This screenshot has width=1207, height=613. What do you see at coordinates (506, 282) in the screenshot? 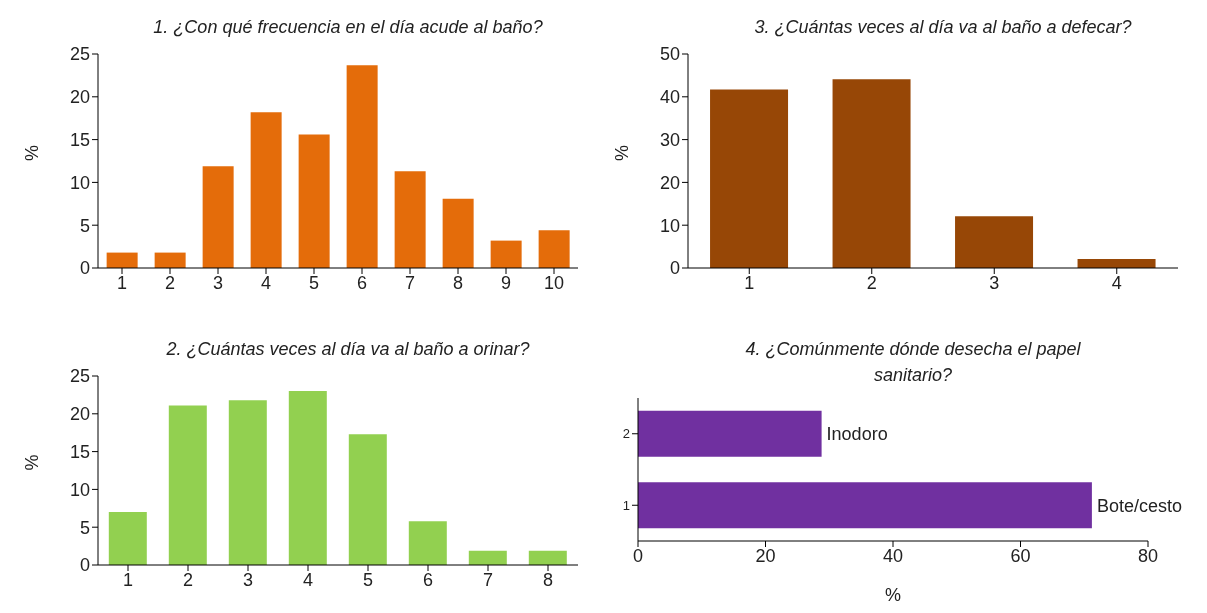
I see `x-tick-label: 9` at bounding box center [506, 282].